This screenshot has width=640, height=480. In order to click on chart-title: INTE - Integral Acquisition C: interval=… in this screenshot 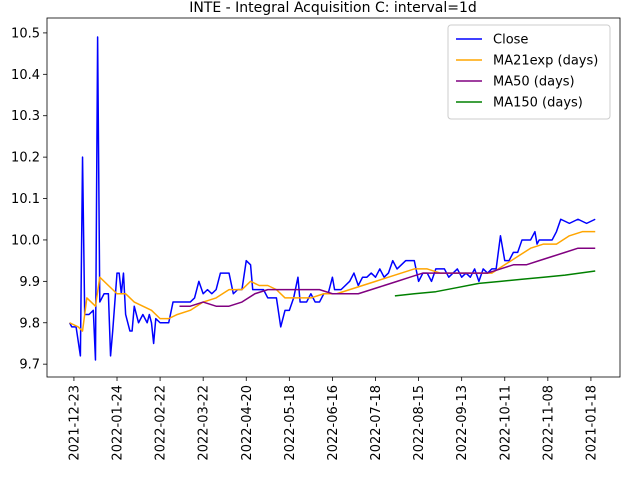, I will do `click(333, 8)`.